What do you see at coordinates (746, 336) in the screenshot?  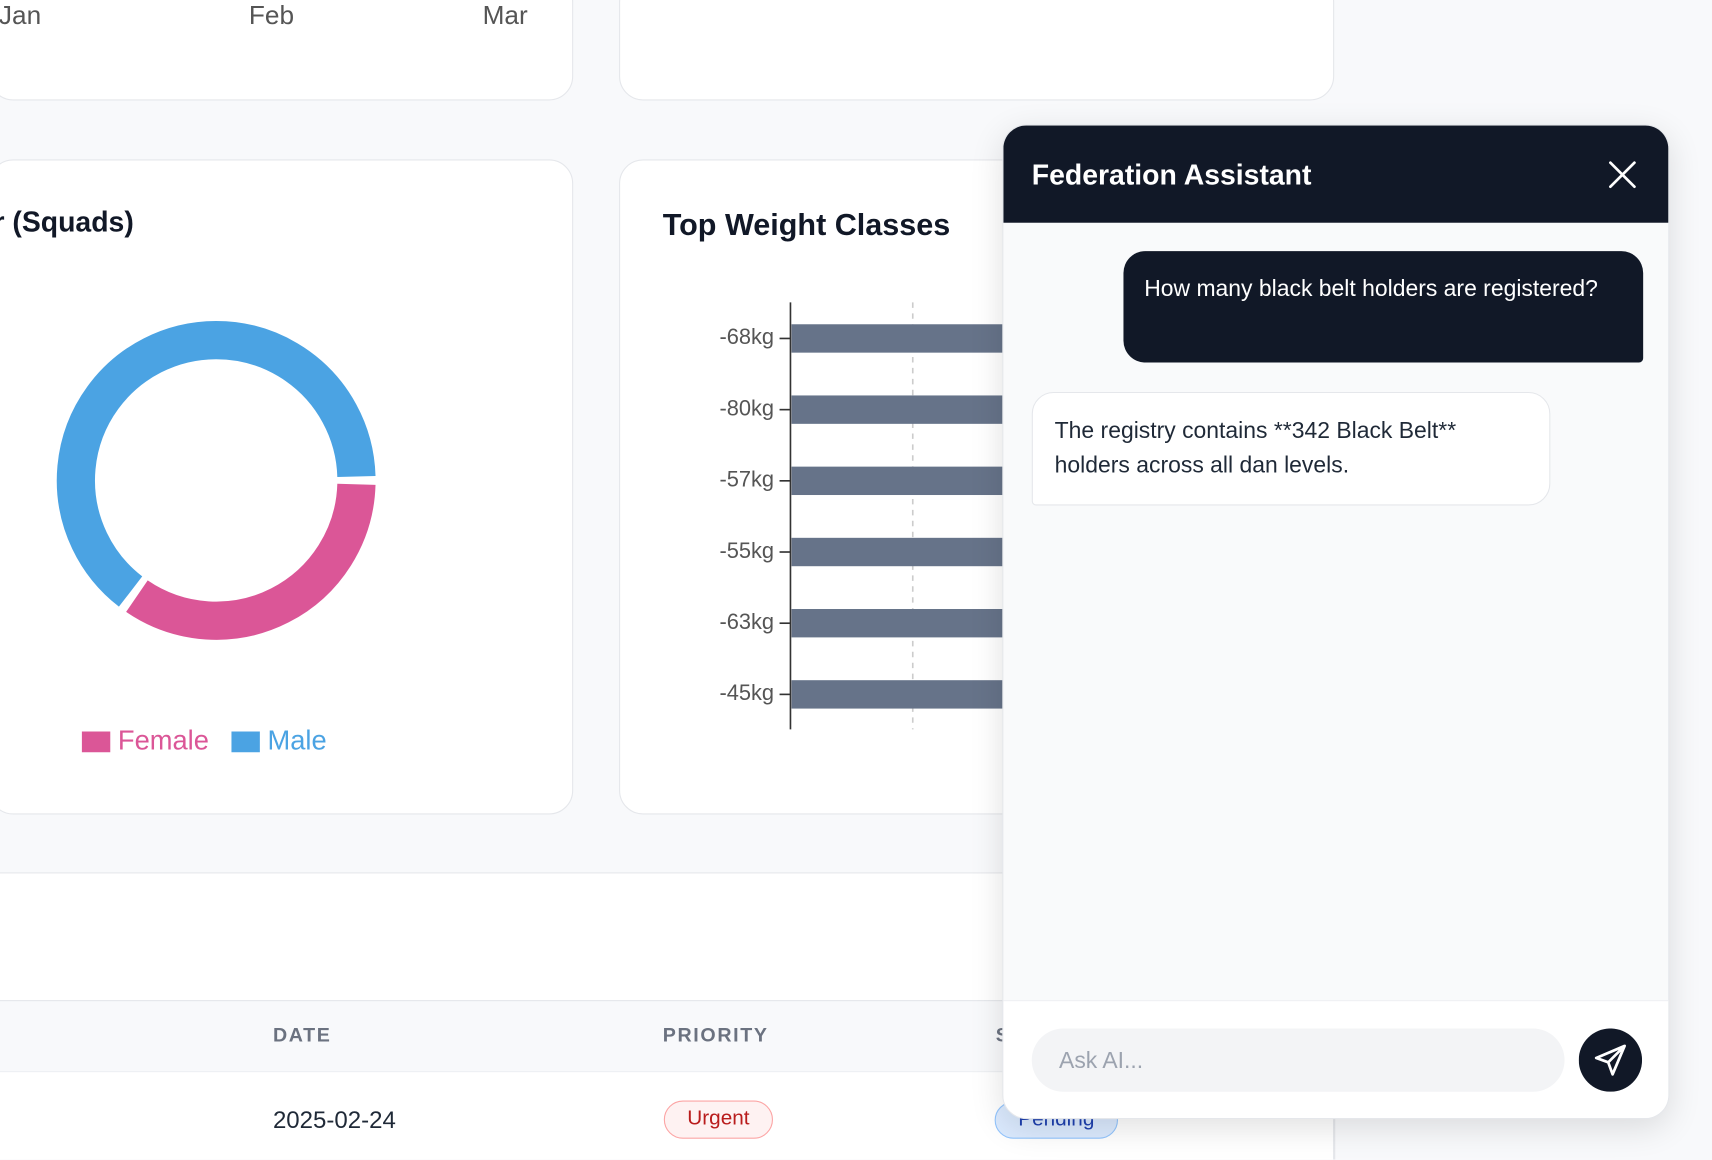 I see `y-tick-label: -68kg` at bounding box center [746, 336].